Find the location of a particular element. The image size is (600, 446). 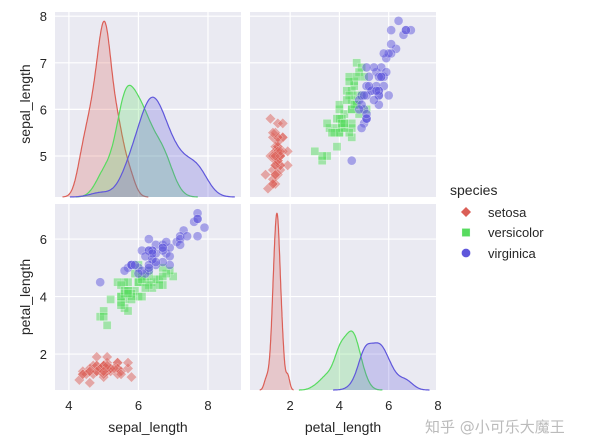

legend-marker-setosa is located at coordinates (466, 212).